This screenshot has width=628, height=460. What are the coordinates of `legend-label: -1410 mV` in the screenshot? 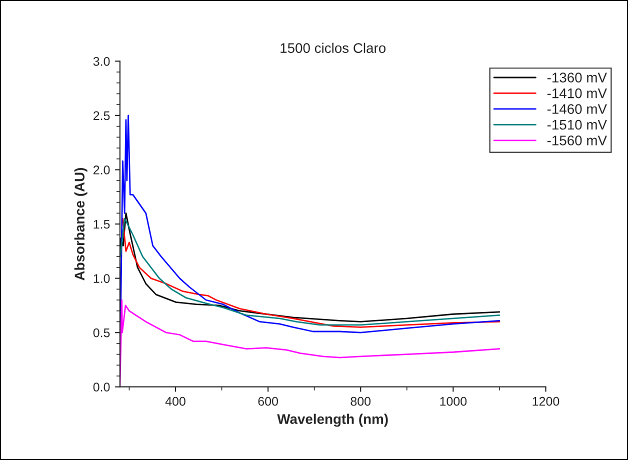 It's located at (577, 93).